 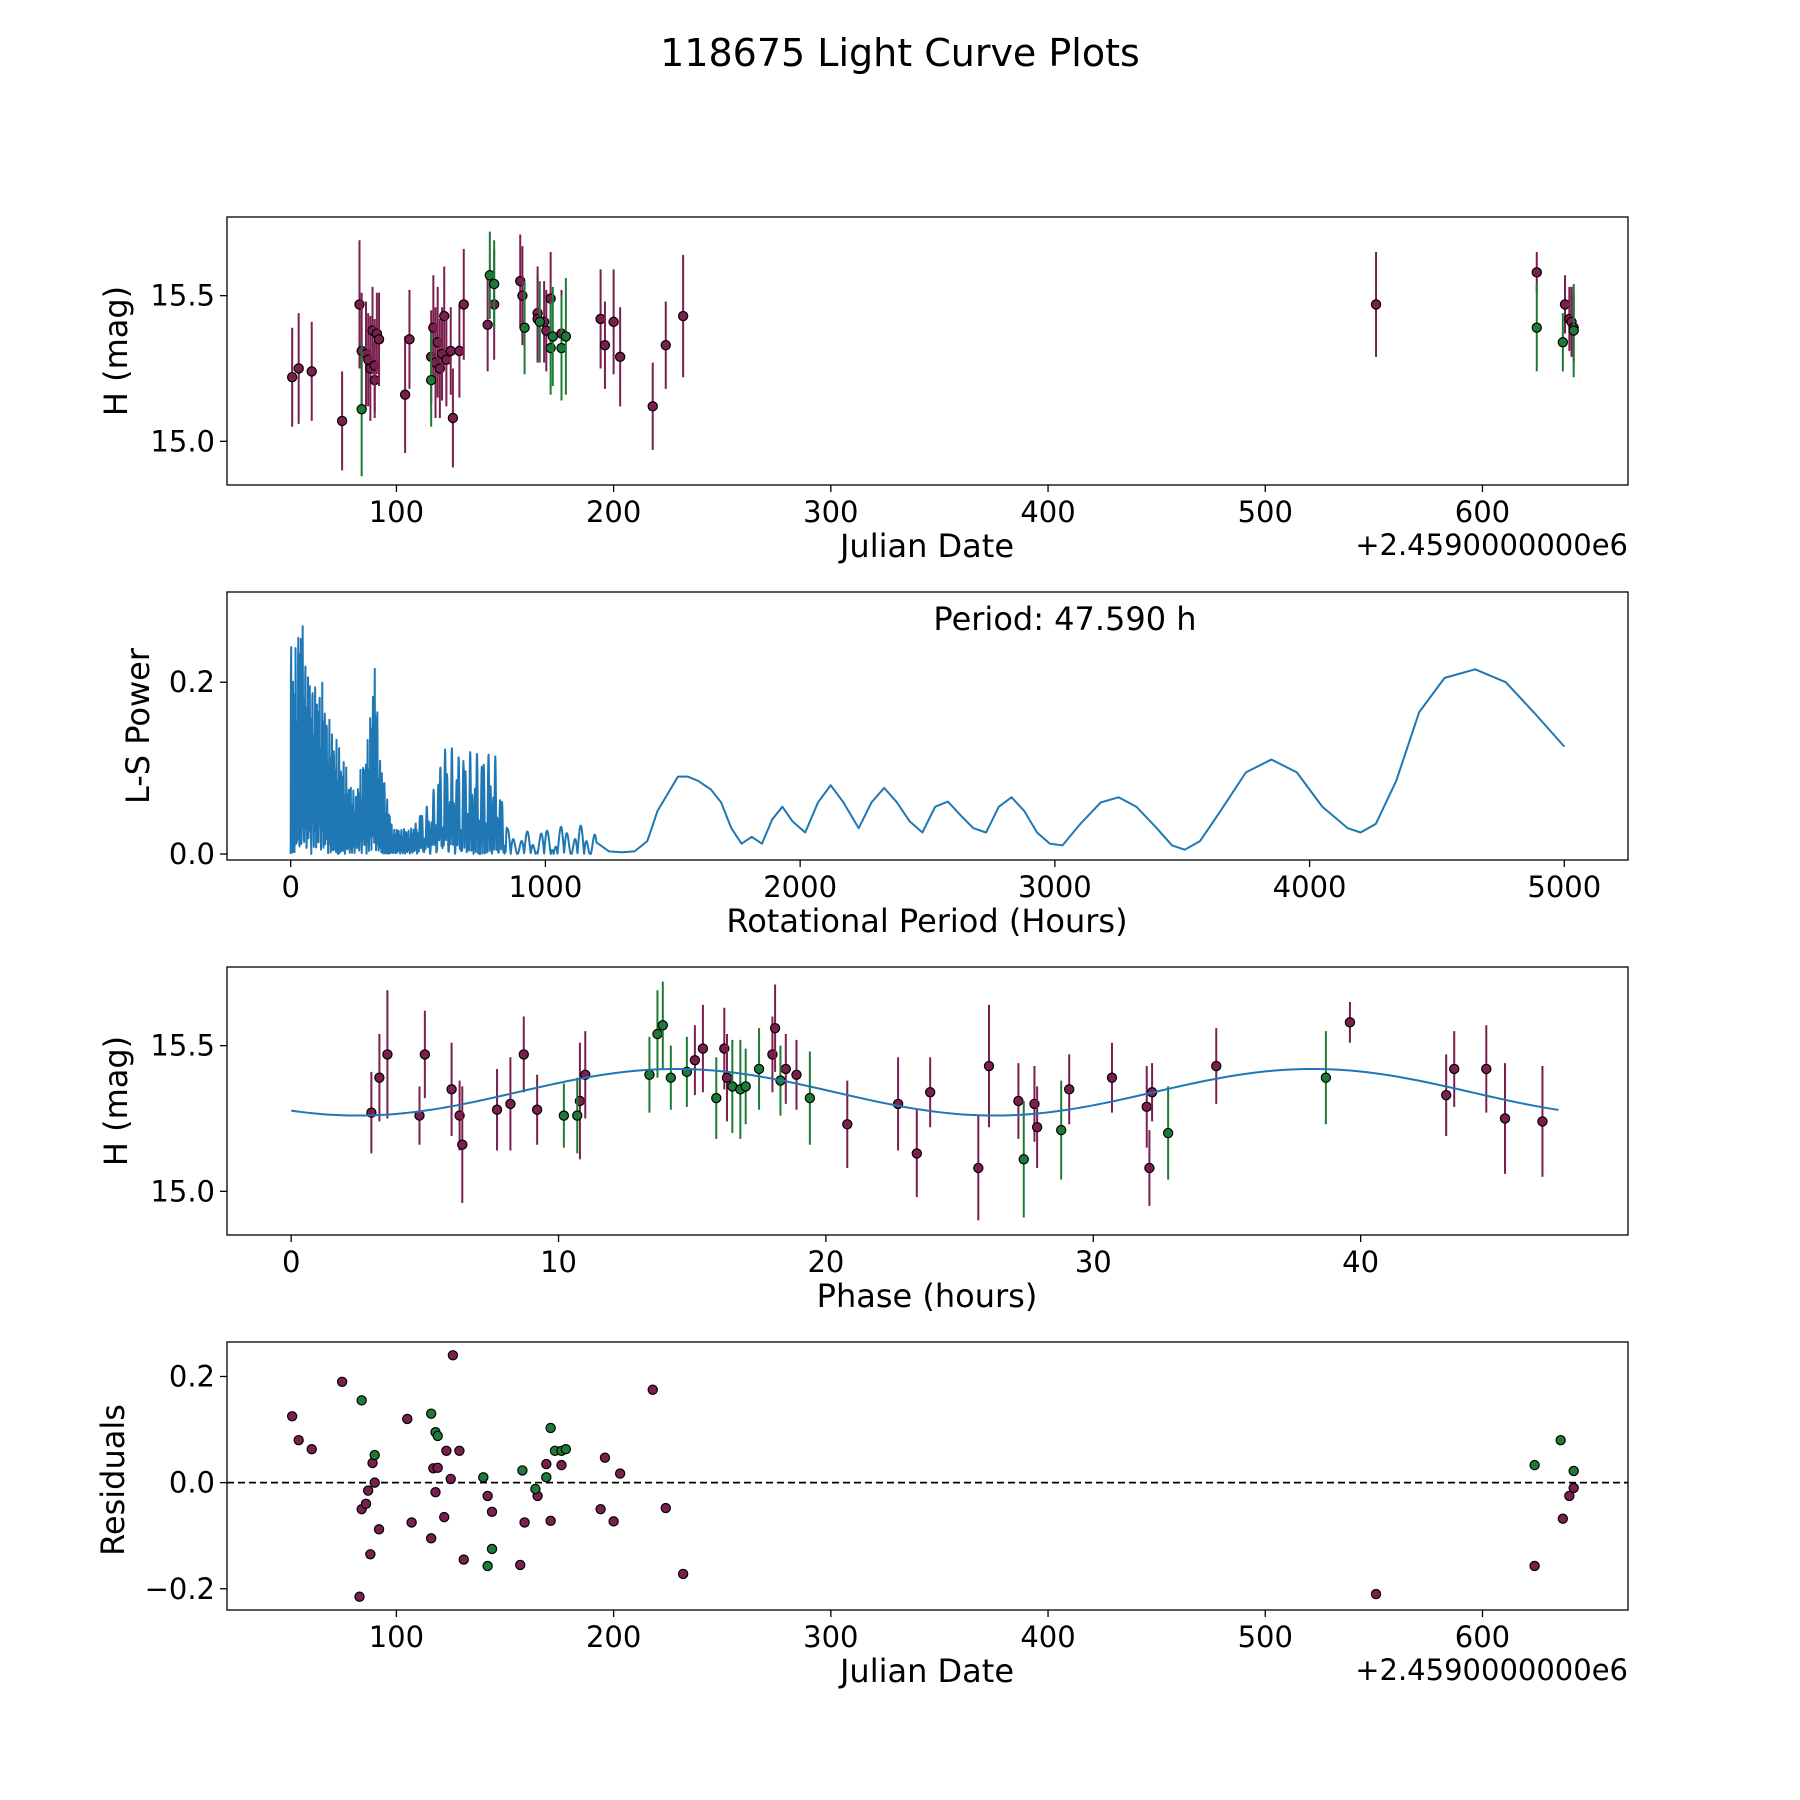 I want to click on light-curve-axes-frame, so click(x=927, y=351).